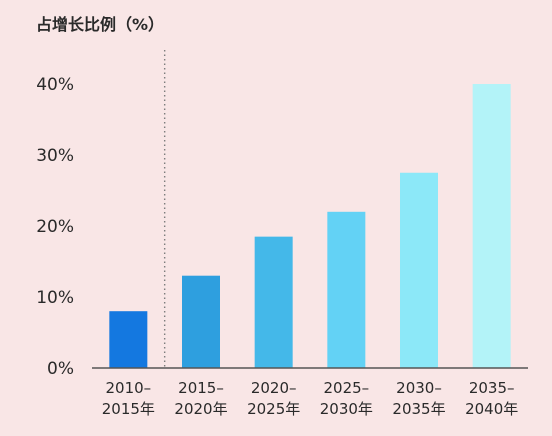 This screenshot has width=552, height=436. What do you see at coordinates (492, 388) in the screenshot?
I see `x-tick-label: 2035–` at bounding box center [492, 388].